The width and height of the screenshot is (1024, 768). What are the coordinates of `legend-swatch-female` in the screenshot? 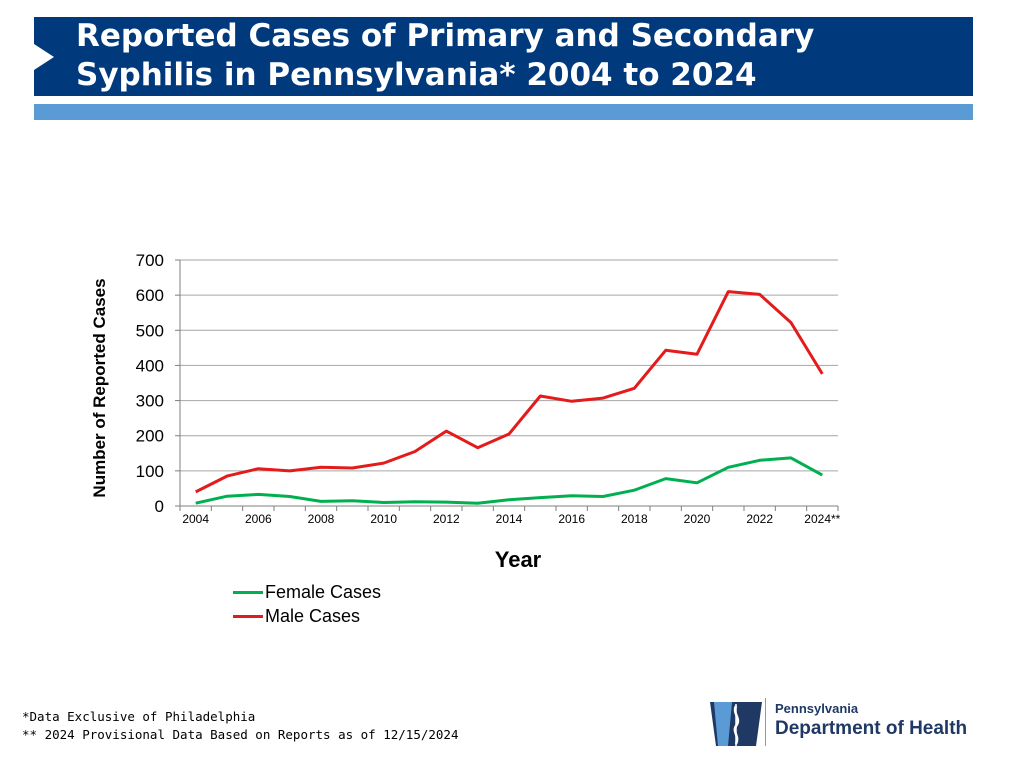 It's located at (248, 592).